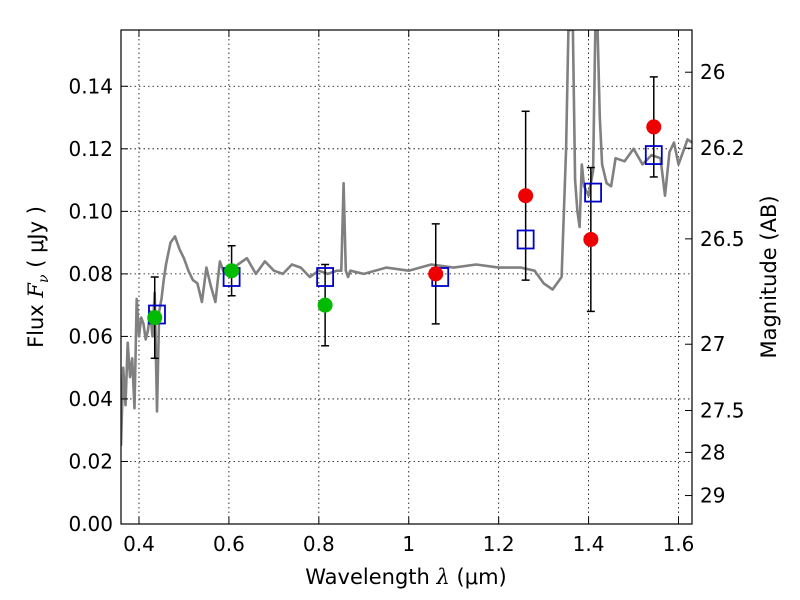 Image resolution: width=800 pixels, height=600 pixels. Describe the element at coordinates (712, 496) in the screenshot. I see `y2-tick-label: 29` at that location.